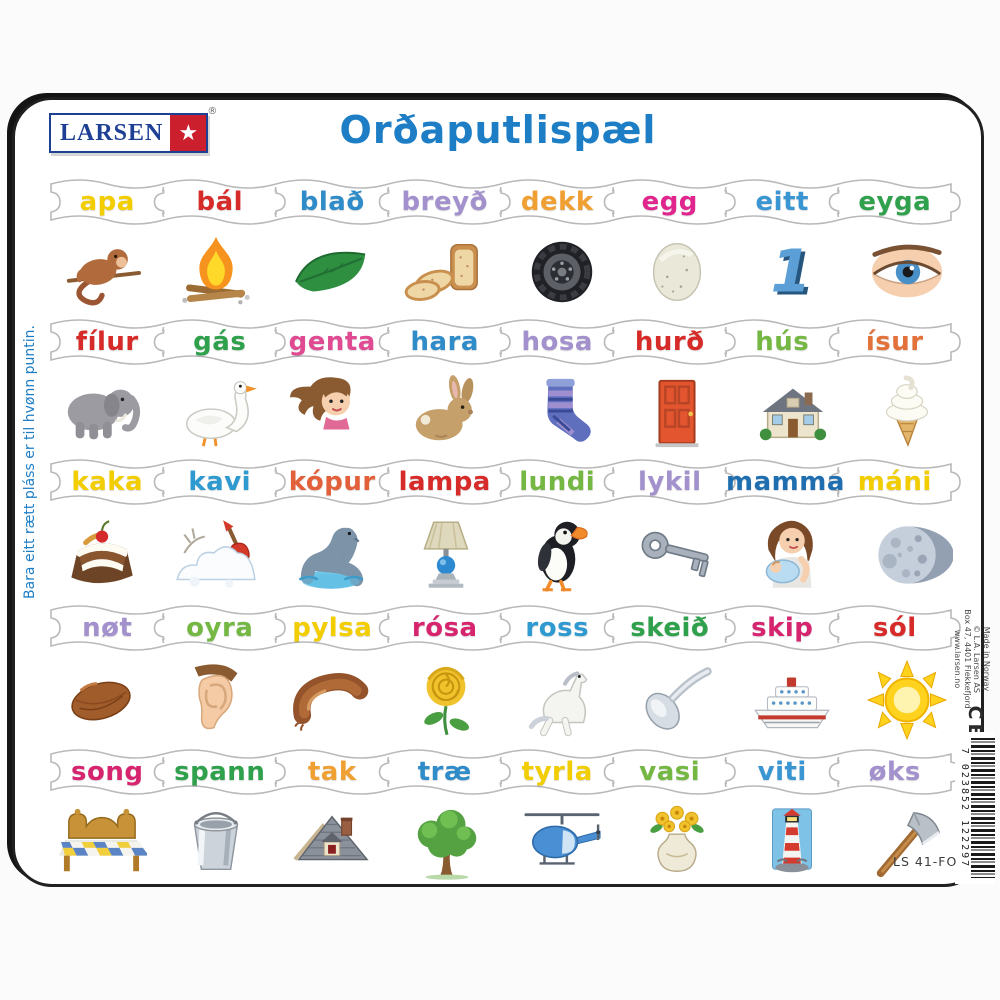 The width and height of the screenshot is (1000, 1000). I want to click on word-piece-hara: hara, so click(444, 342).